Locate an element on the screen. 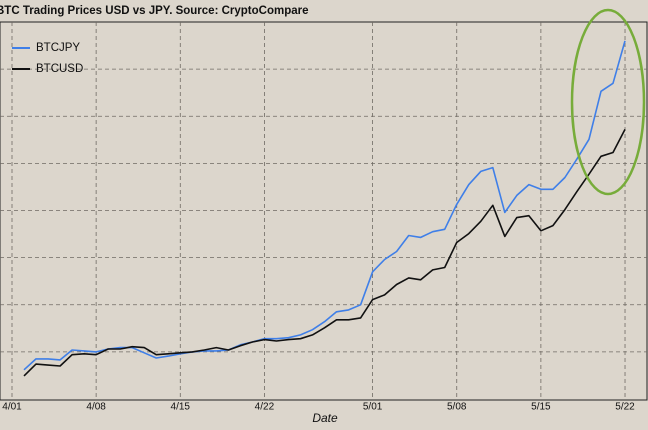  x-tick-label: 5/15 is located at coordinates (541, 407).